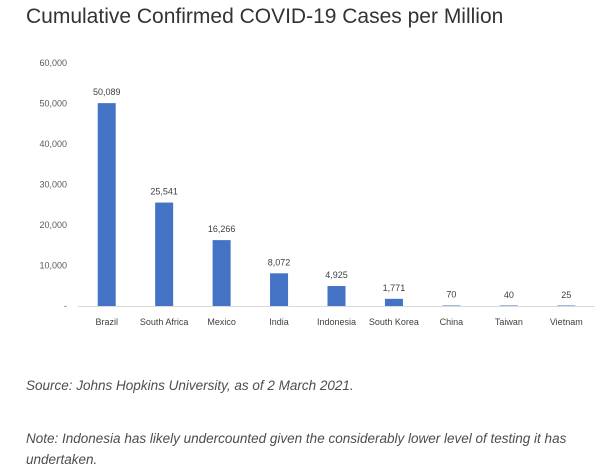  What do you see at coordinates (164, 322) in the screenshot?
I see `category-label: South Africa` at bounding box center [164, 322].